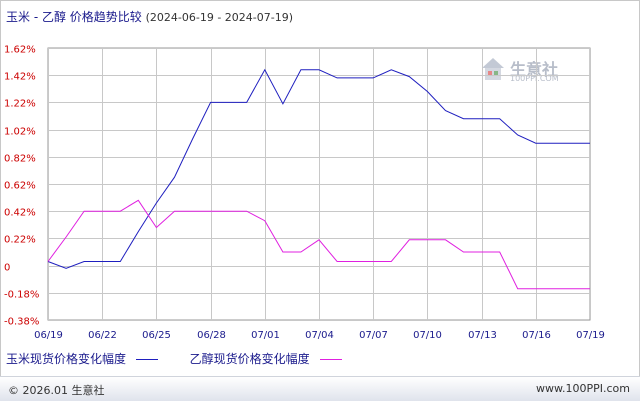  Describe the element at coordinates (66, 359) in the screenshot. I see `legend-label-corn: 玉米现货价格变化幅度` at that location.